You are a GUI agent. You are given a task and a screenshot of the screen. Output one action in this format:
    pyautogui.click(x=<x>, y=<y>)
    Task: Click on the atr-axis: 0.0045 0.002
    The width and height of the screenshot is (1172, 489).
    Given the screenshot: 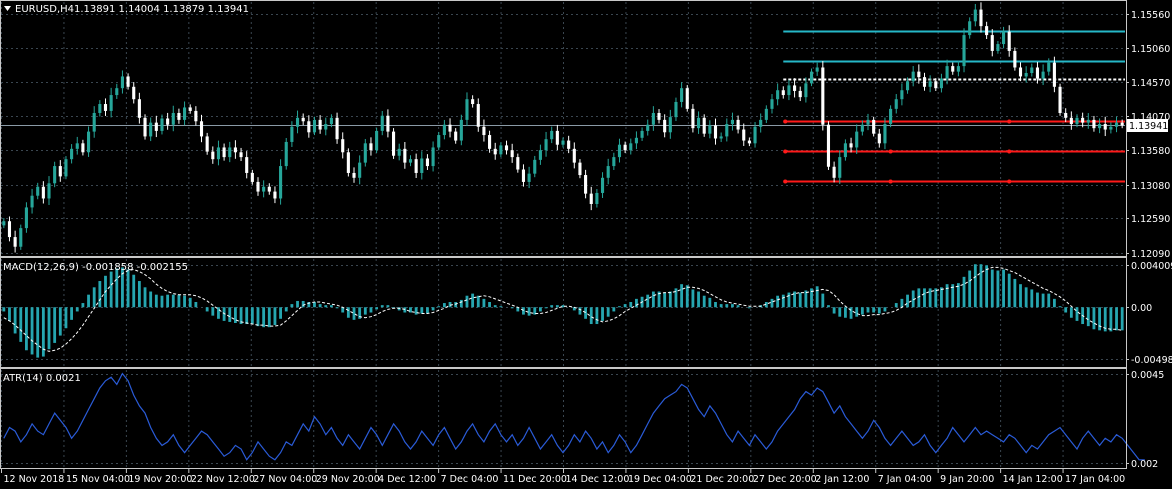 What is the action you would take?
    pyautogui.click(x=1145, y=420)
    